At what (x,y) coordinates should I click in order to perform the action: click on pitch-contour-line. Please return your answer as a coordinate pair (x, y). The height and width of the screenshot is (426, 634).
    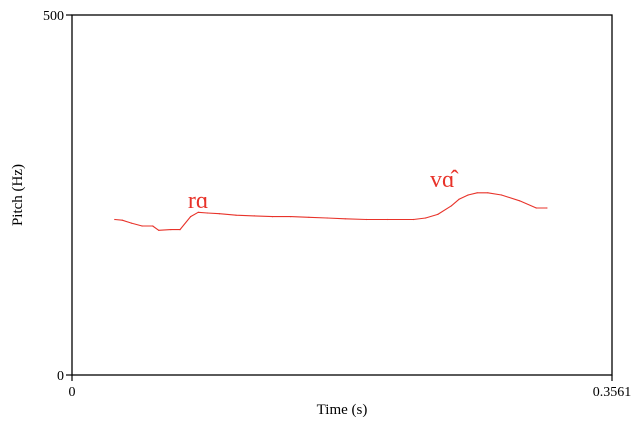
    Looking at the image, I should click on (330, 211).